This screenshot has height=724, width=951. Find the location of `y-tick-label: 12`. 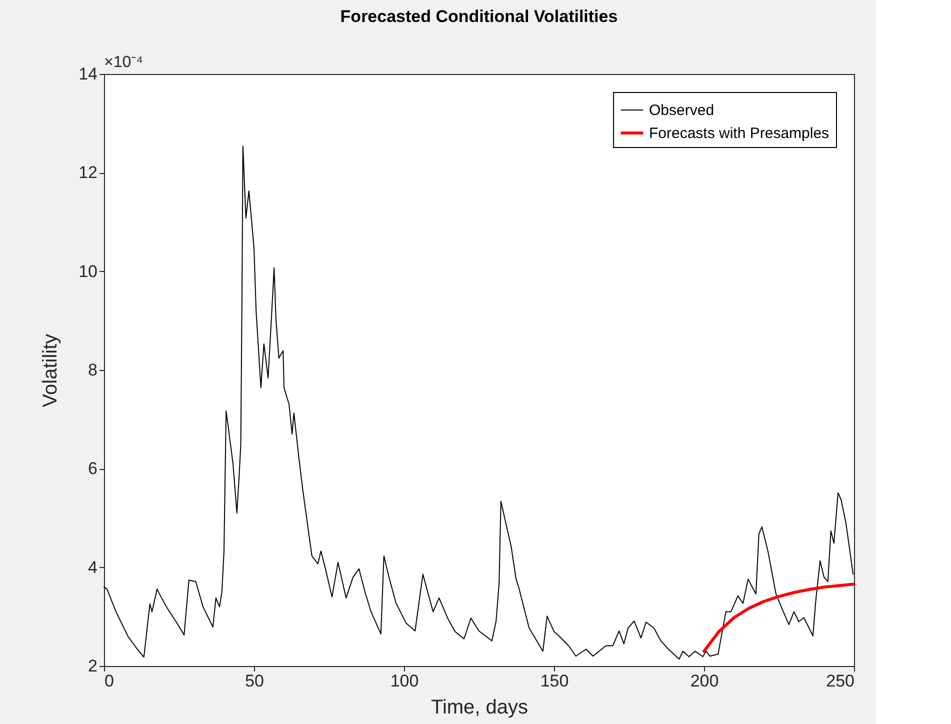

y-tick-label: 12 is located at coordinates (88, 172).